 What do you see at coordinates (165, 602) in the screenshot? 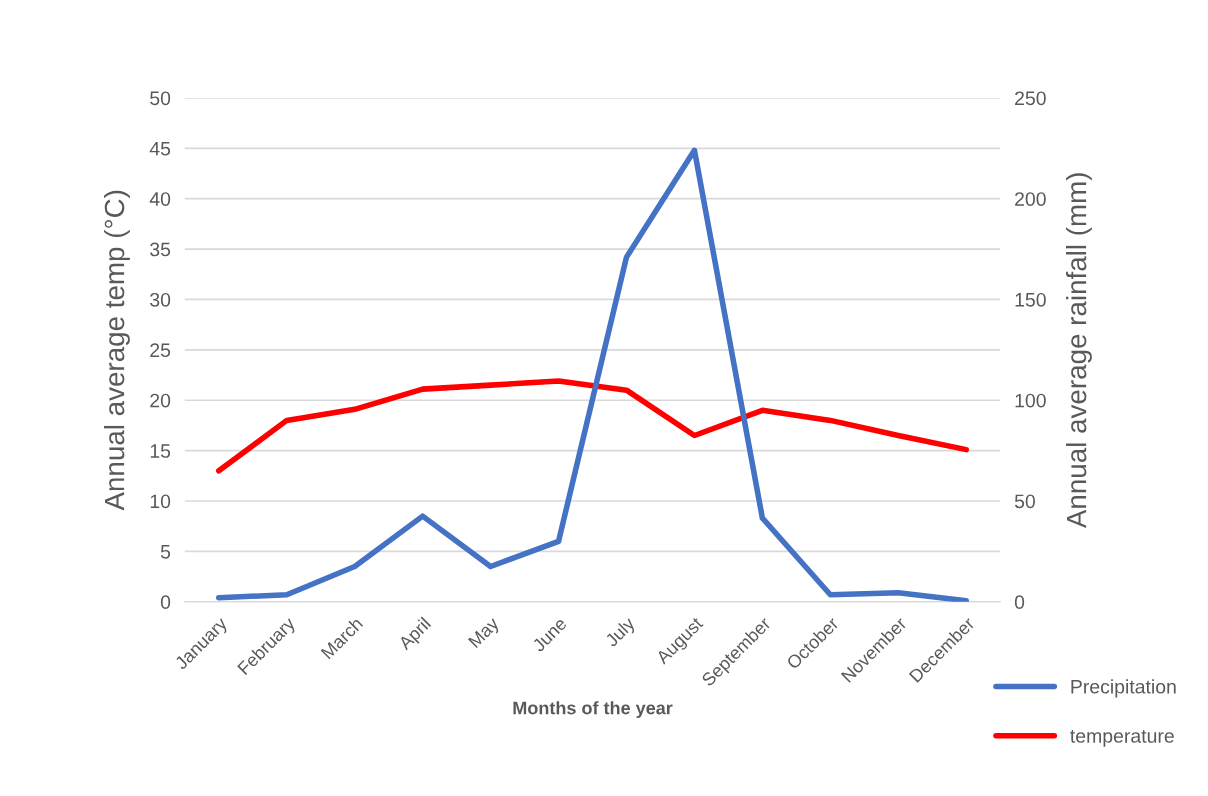
I see `y-tick-label: 0` at bounding box center [165, 602].